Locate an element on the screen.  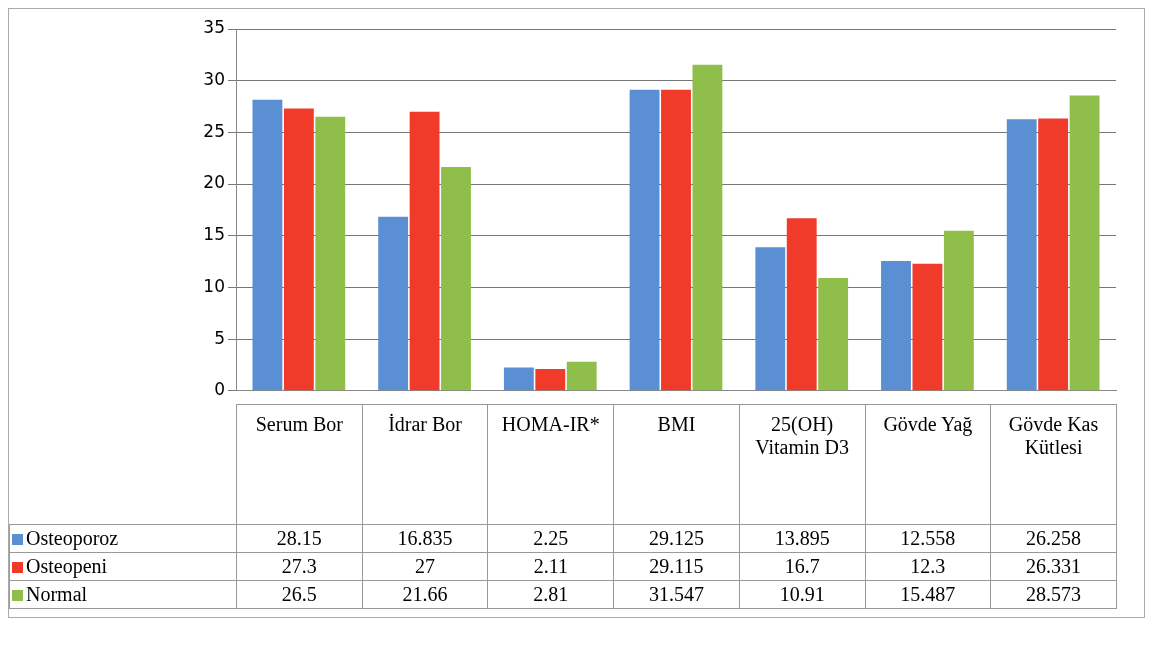
y-tick-label: 0 is located at coordinates (219, 389).